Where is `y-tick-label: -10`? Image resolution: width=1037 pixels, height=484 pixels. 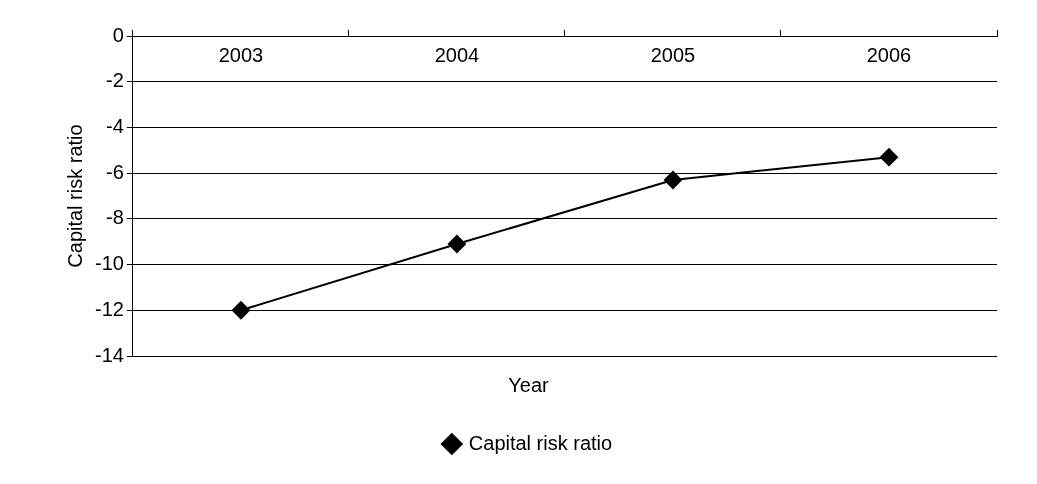 y-tick-label: -10 is located at coordinates (109, 263).